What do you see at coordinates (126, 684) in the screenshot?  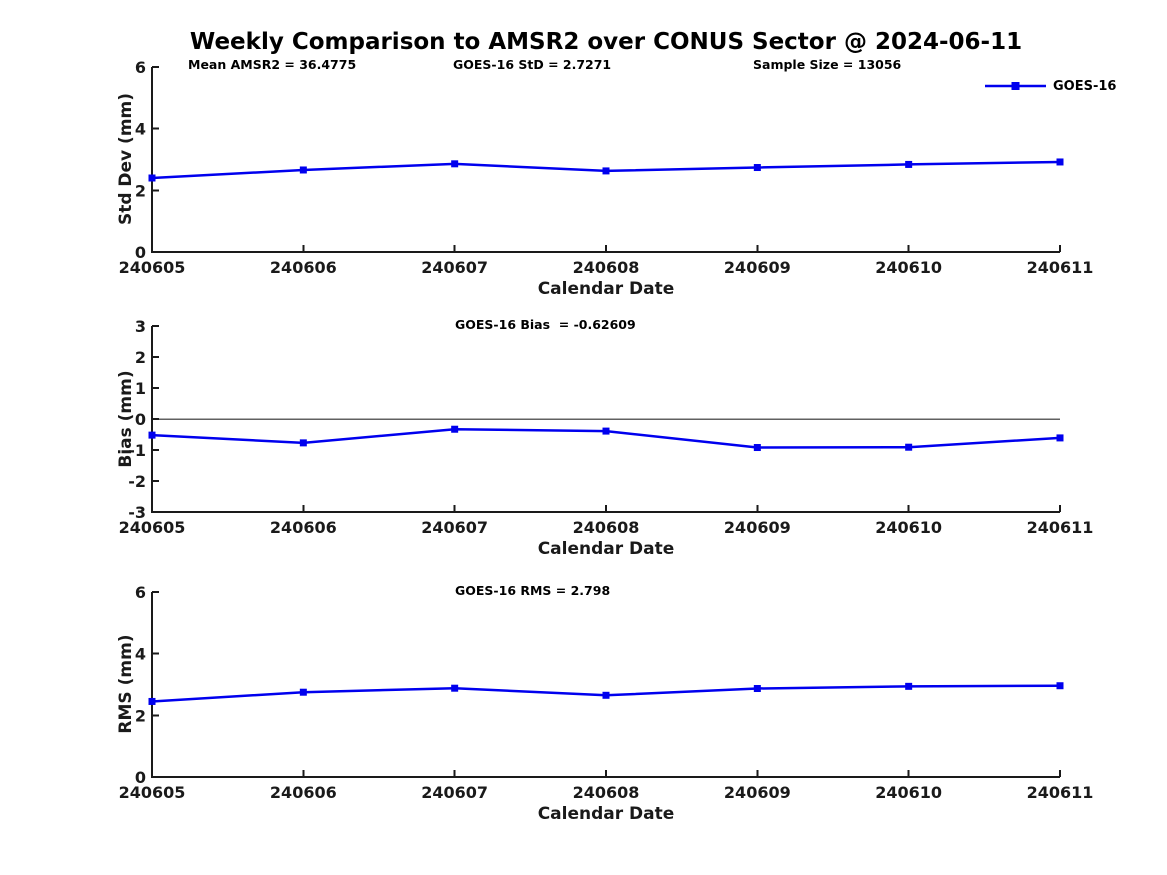 I see `y-axis-label-rms: RMS (mm)` at bounding box center [126, 684].